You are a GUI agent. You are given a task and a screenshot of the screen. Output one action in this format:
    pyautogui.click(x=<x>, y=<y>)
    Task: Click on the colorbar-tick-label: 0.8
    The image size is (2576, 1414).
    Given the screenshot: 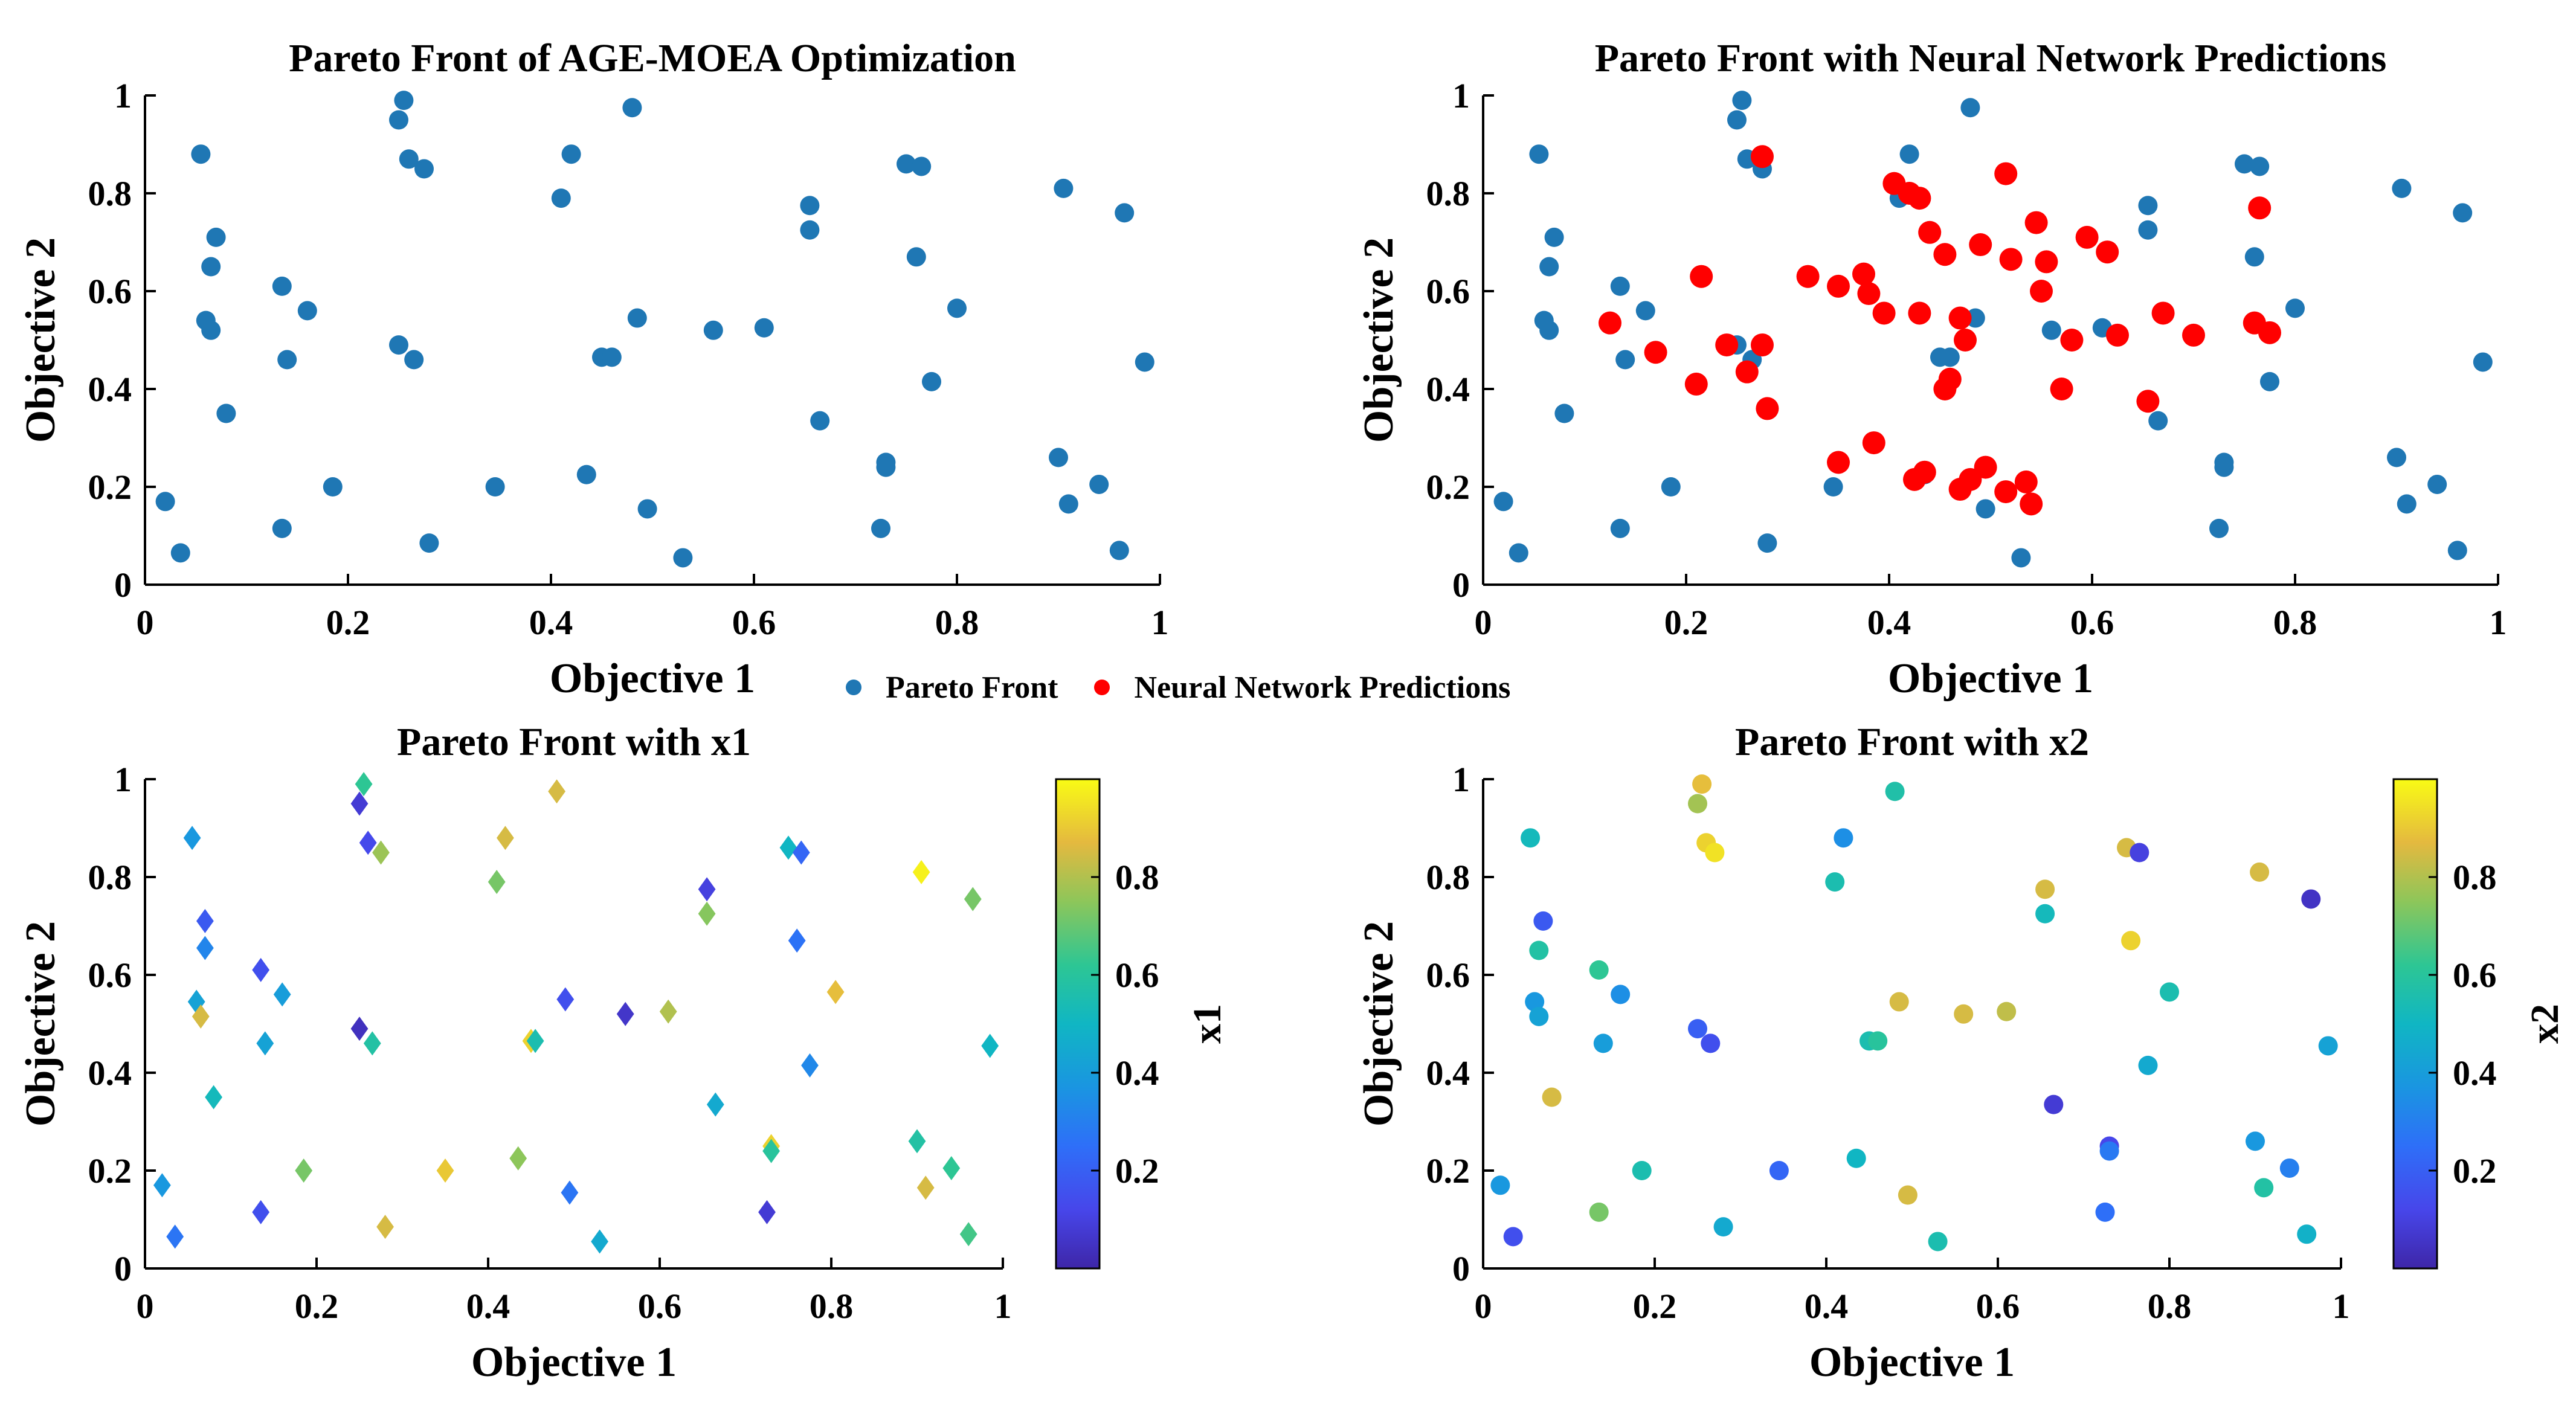 What is the action you would take?
    pyautogui.click(x=1137, y=877)
    